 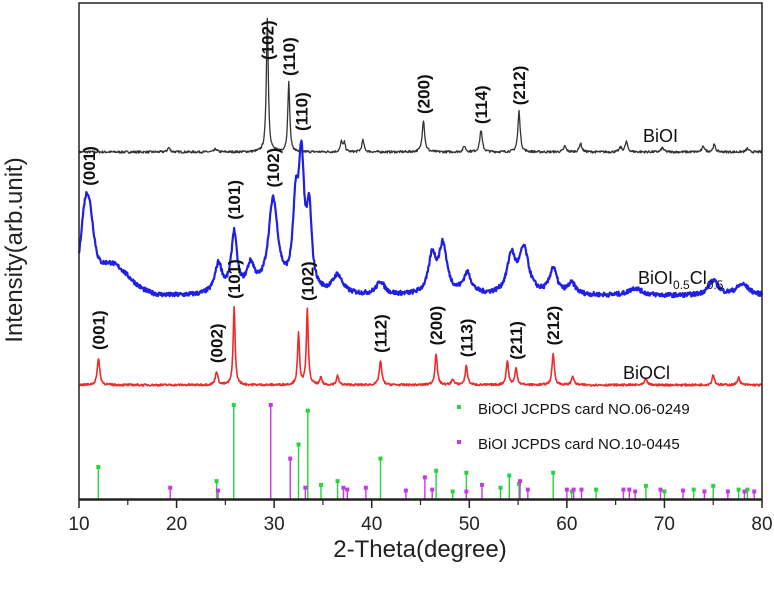 What do you see at coordinates (459, 407) in the screenshot?
I see `legend-marker-biocl` at bounding box center [459, 407].